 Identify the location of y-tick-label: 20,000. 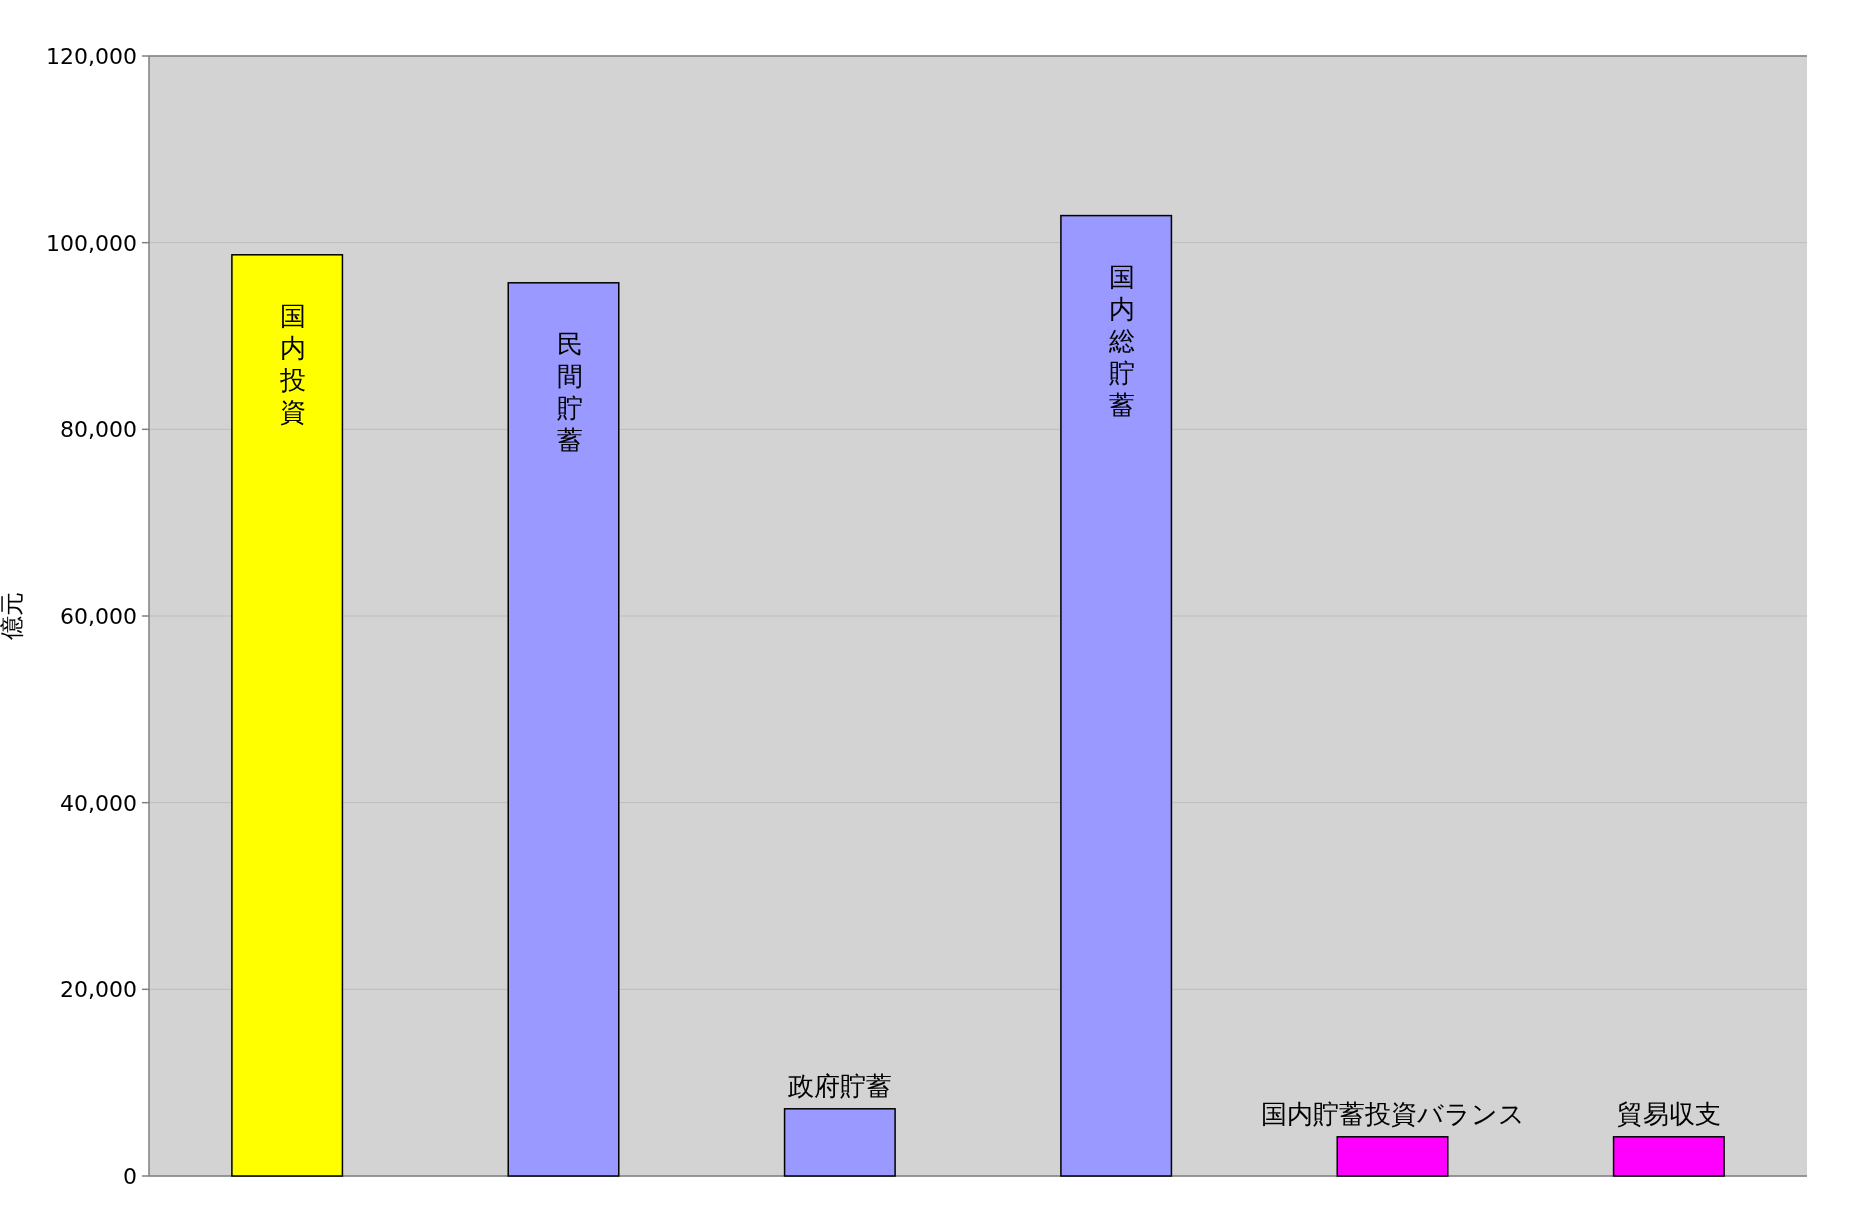
(98, 990).